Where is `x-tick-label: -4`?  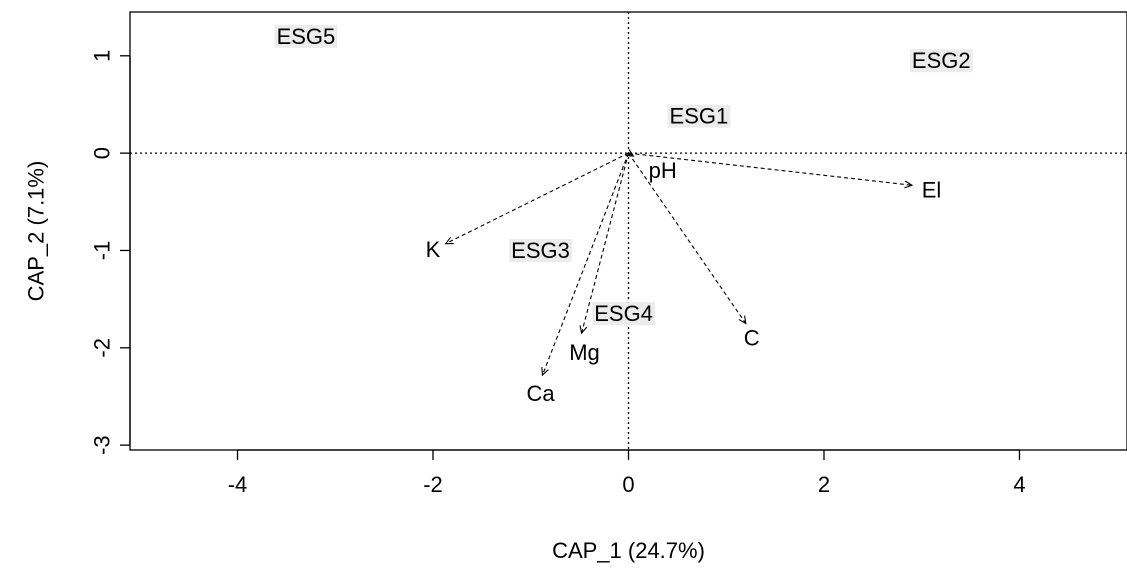
x-tick-label: -4 is located at coordinates (238, 484).